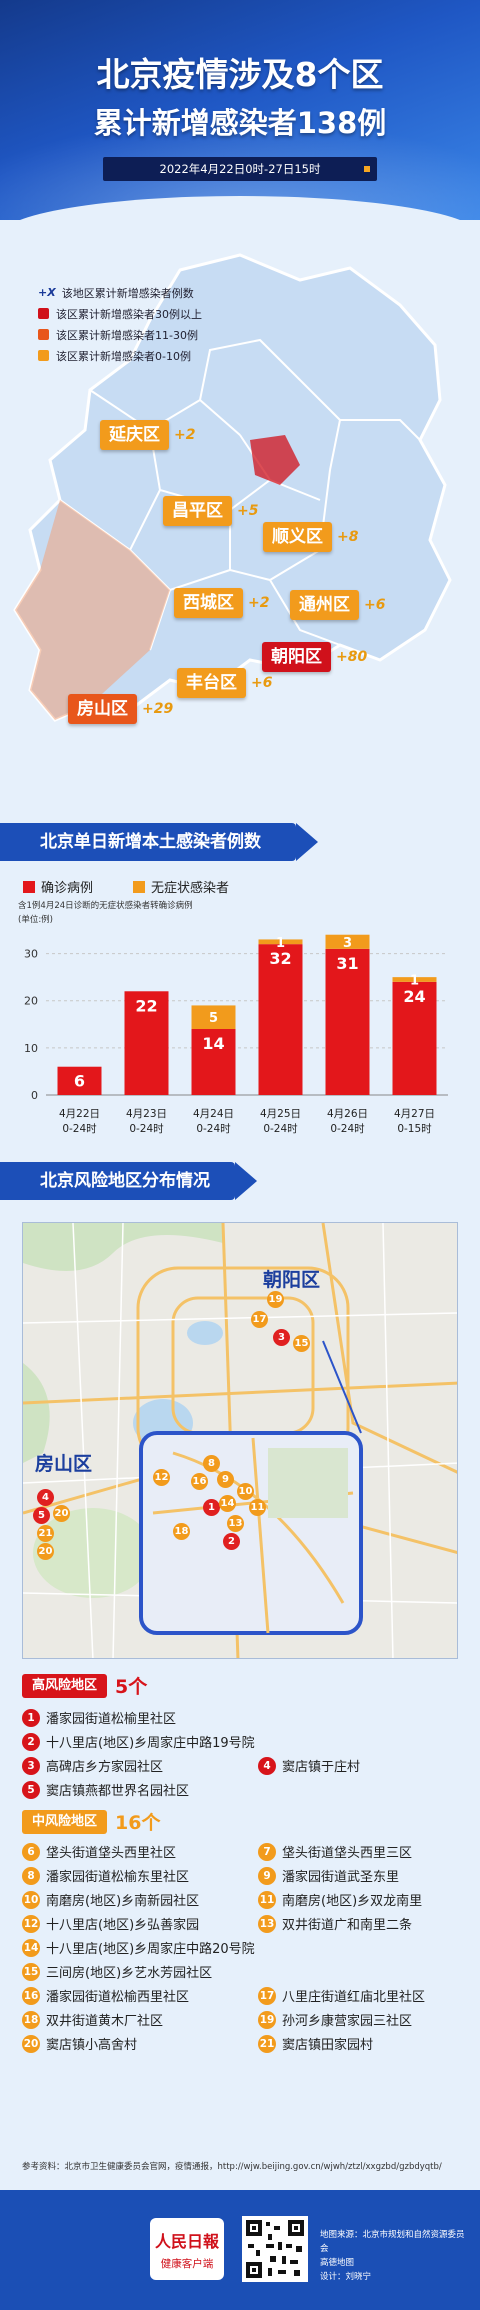 This screenshot has width=480, height=2310. What do you see at coordinates (45, 1551) in the screenshot?
I see `marker-20b: 20` at bounding box center [45, 1551].